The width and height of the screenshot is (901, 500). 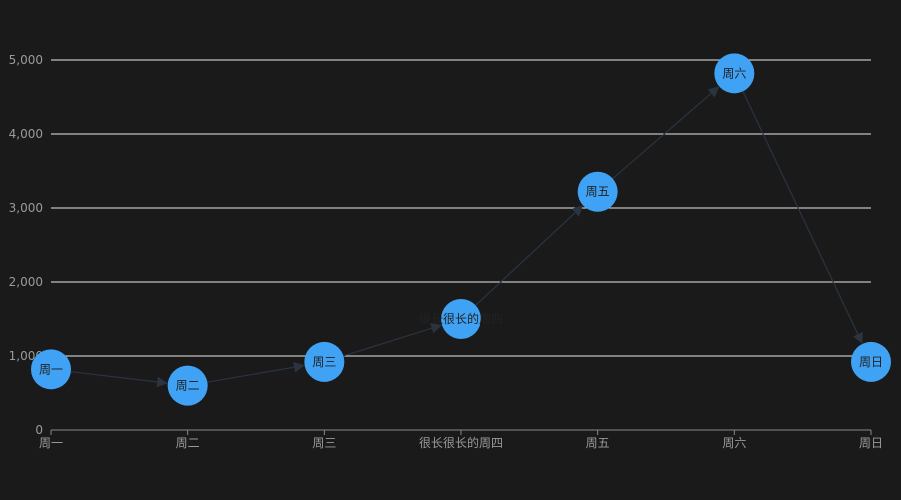 I want to click on data-label: 周二, so click(x=188, y=386).